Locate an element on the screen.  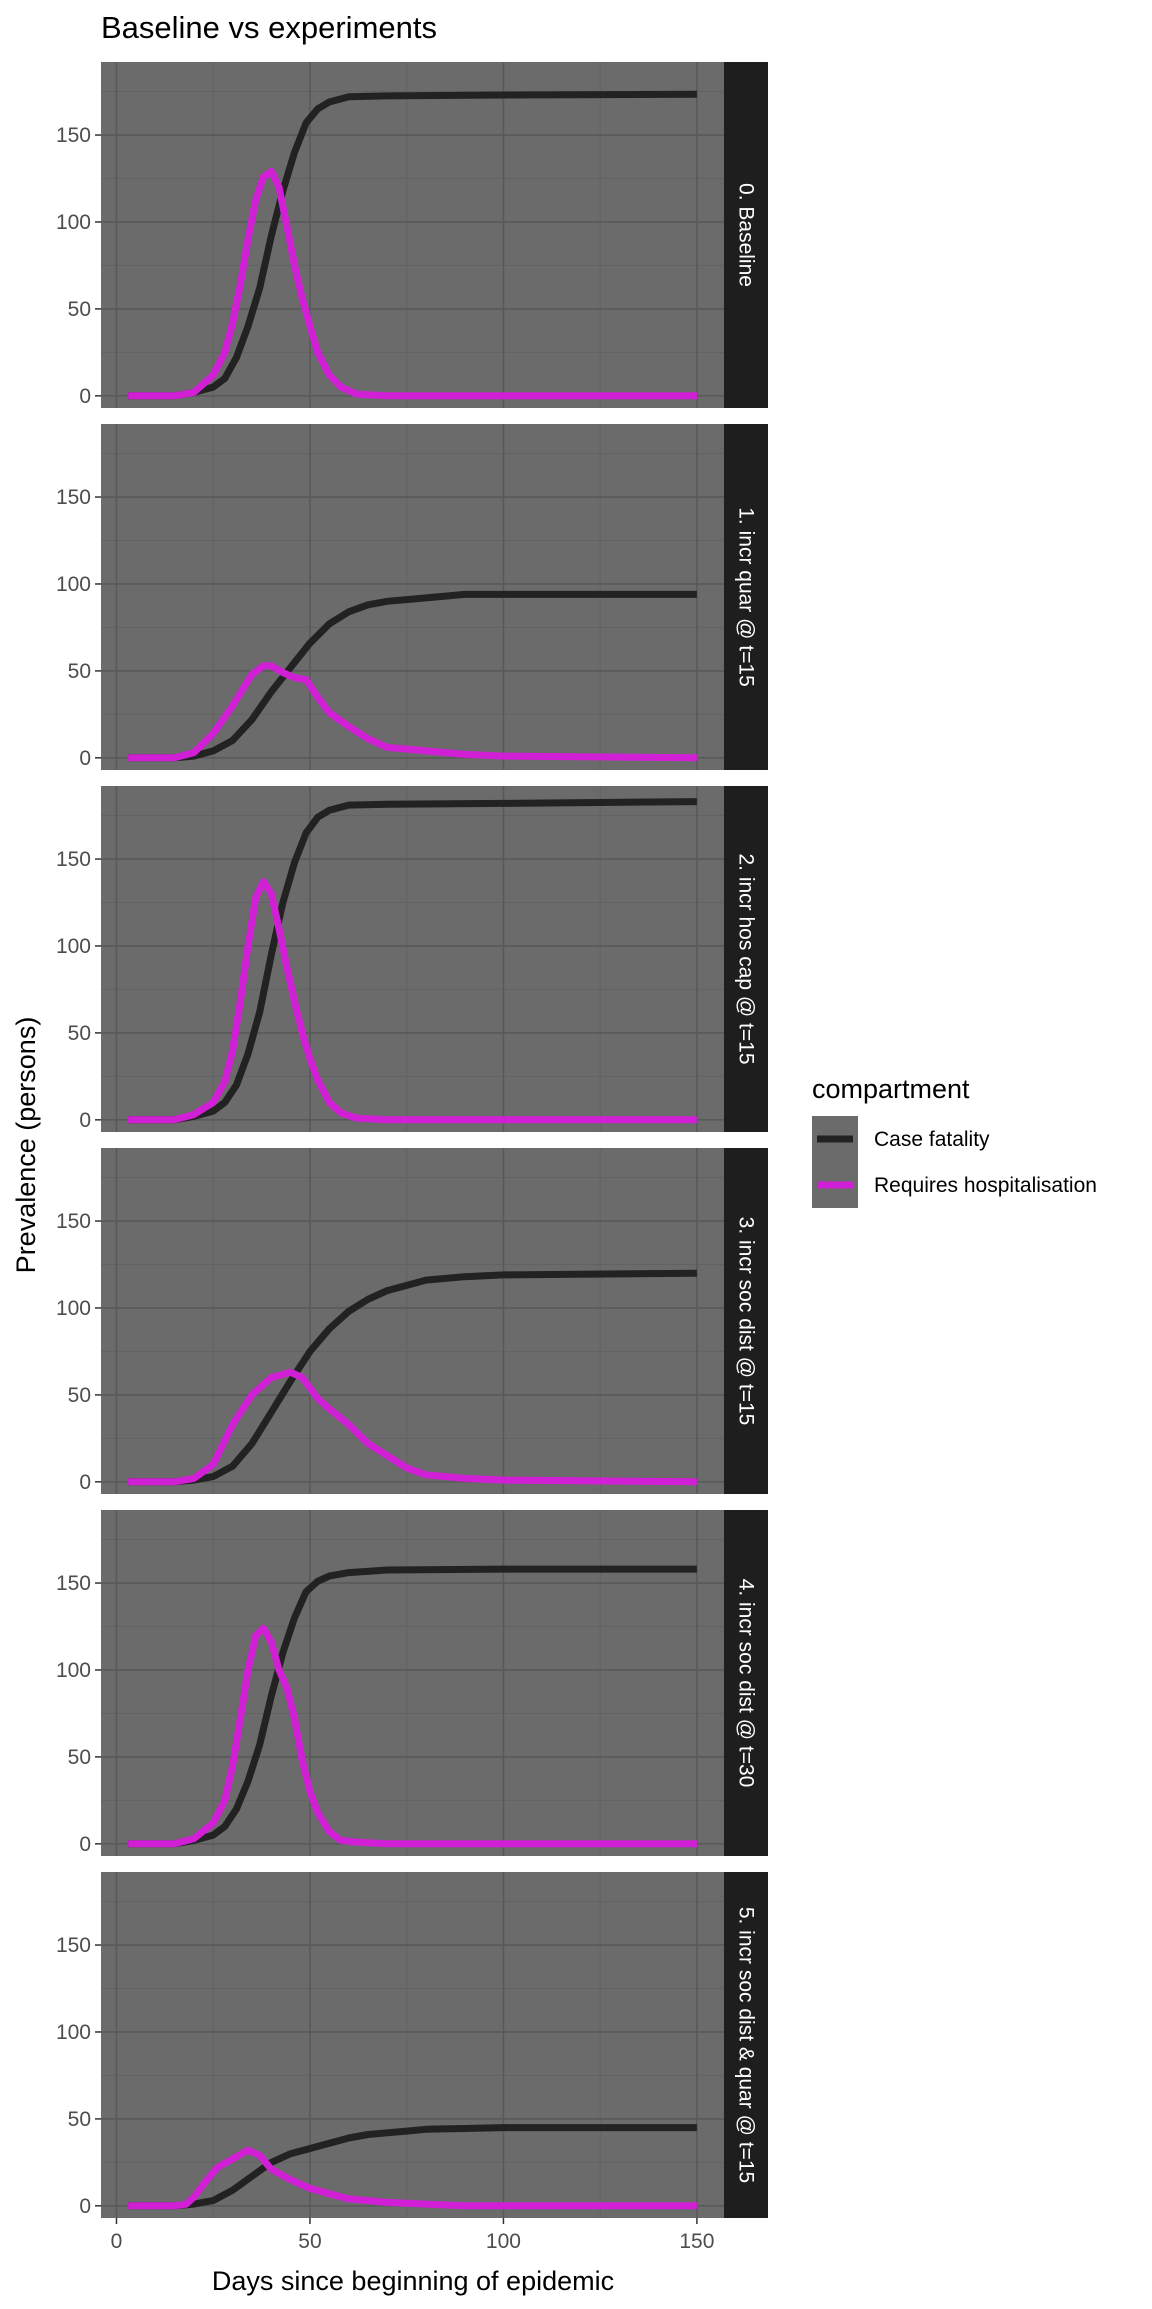
facet-panel: 0 50 100 150 5. incr soc dist & quar @ t=15 is located at coordinates (412, 2045).